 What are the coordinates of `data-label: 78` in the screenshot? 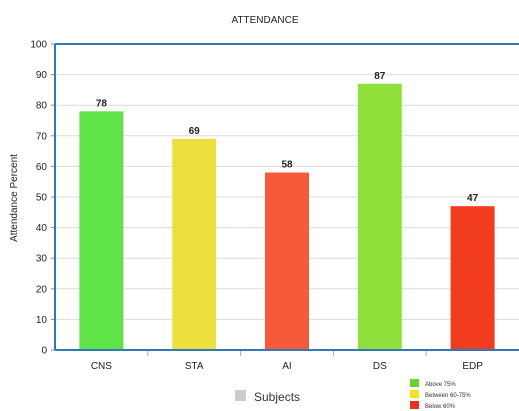 It's located at (102, 103).